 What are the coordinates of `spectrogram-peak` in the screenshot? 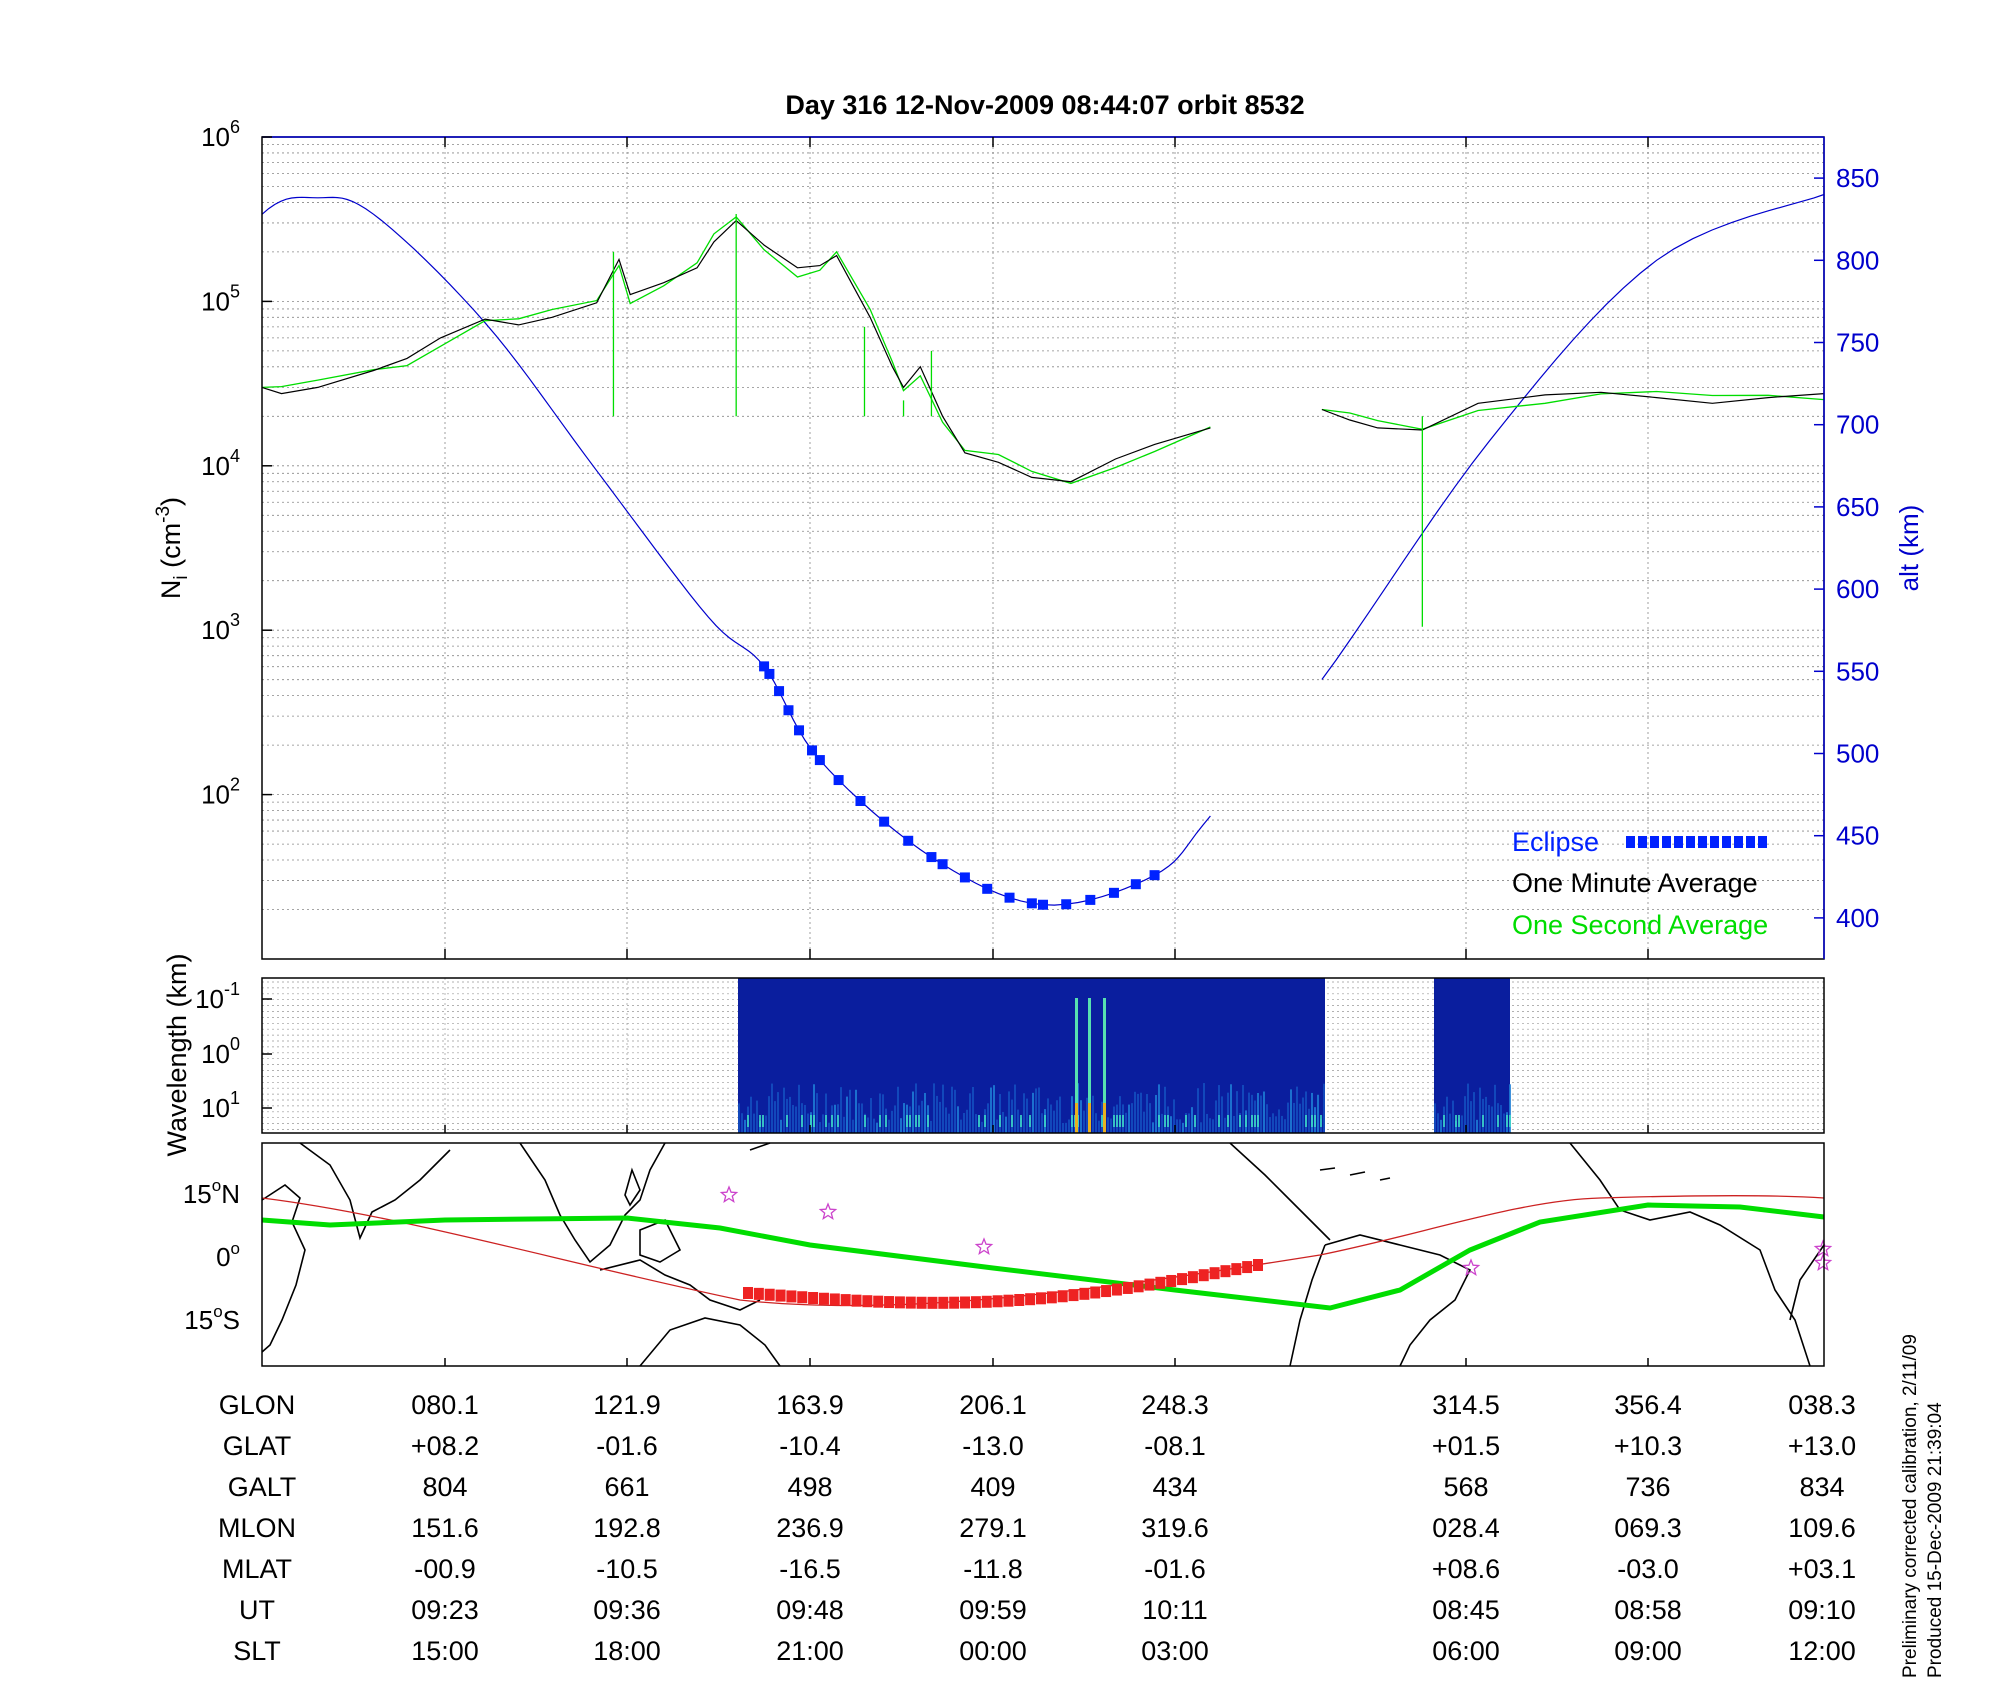 It's located at (1104, 1118).